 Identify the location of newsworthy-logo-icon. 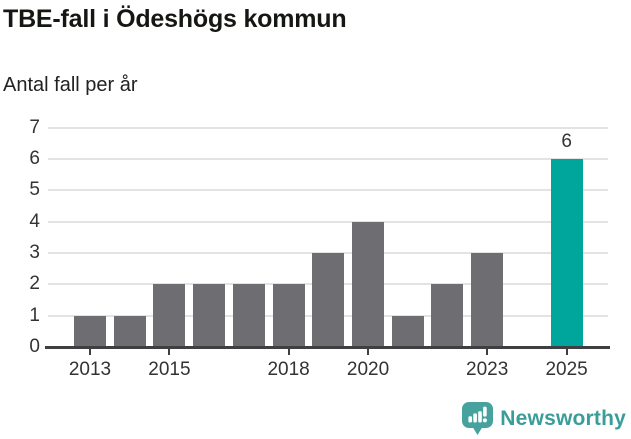
(478, 419).